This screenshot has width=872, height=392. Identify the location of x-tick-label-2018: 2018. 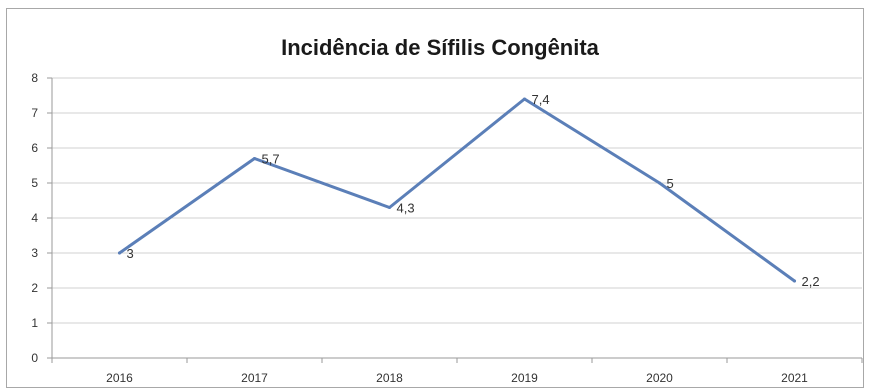
(389, 378).